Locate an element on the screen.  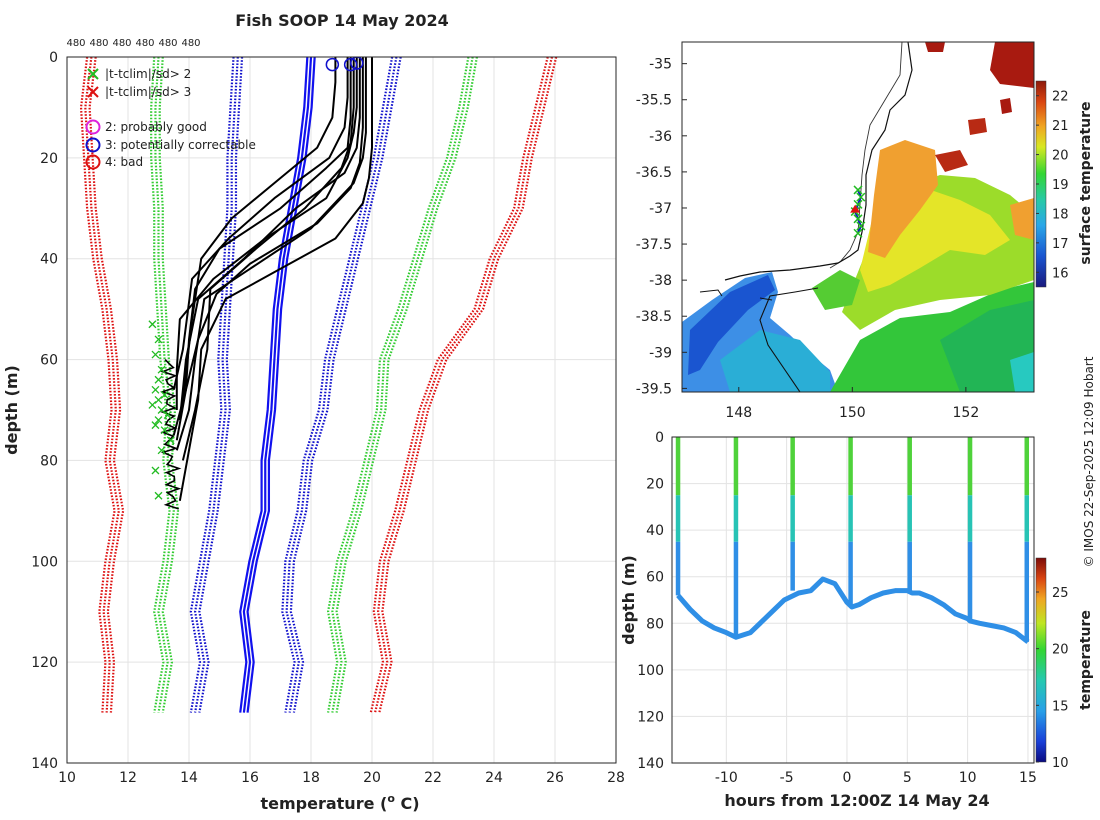
map-y-tick-label: -35 is located at coordinates (660, 65).